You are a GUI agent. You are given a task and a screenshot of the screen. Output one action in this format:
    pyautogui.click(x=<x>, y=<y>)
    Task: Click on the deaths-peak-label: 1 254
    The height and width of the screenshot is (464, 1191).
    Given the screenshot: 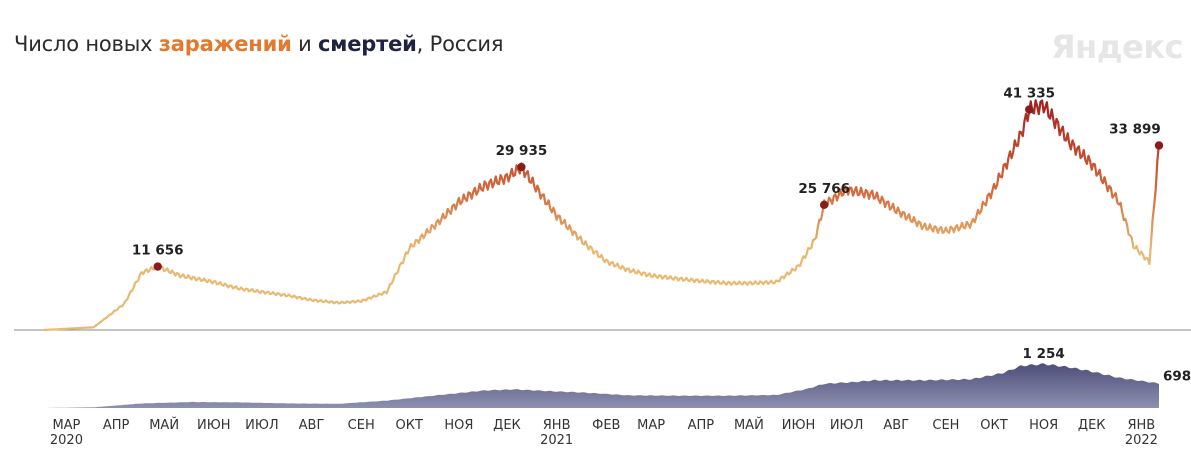 What is the action you would take?
    pyautogui.click(x=1044, y=354)
    